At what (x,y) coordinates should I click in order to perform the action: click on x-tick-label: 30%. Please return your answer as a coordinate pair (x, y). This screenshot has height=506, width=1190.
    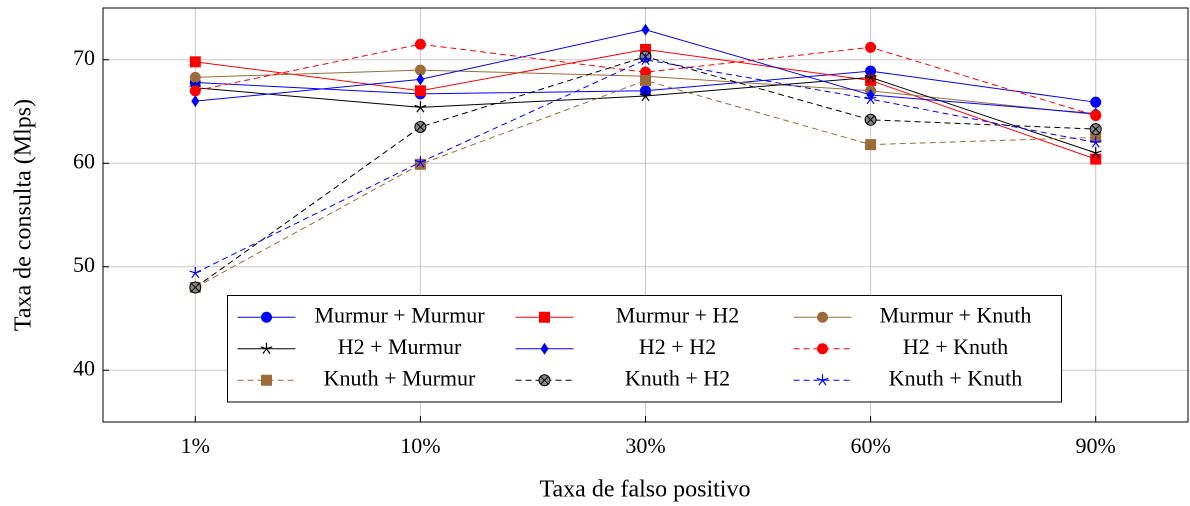
    Looking at the image, I should click on (645, 445).